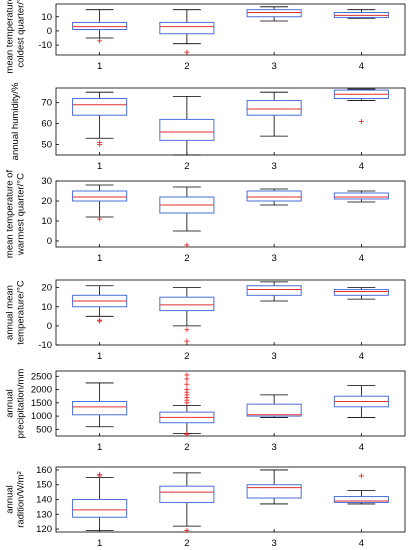  I want to click on y-tick-label: 2000, so click(41, 390).